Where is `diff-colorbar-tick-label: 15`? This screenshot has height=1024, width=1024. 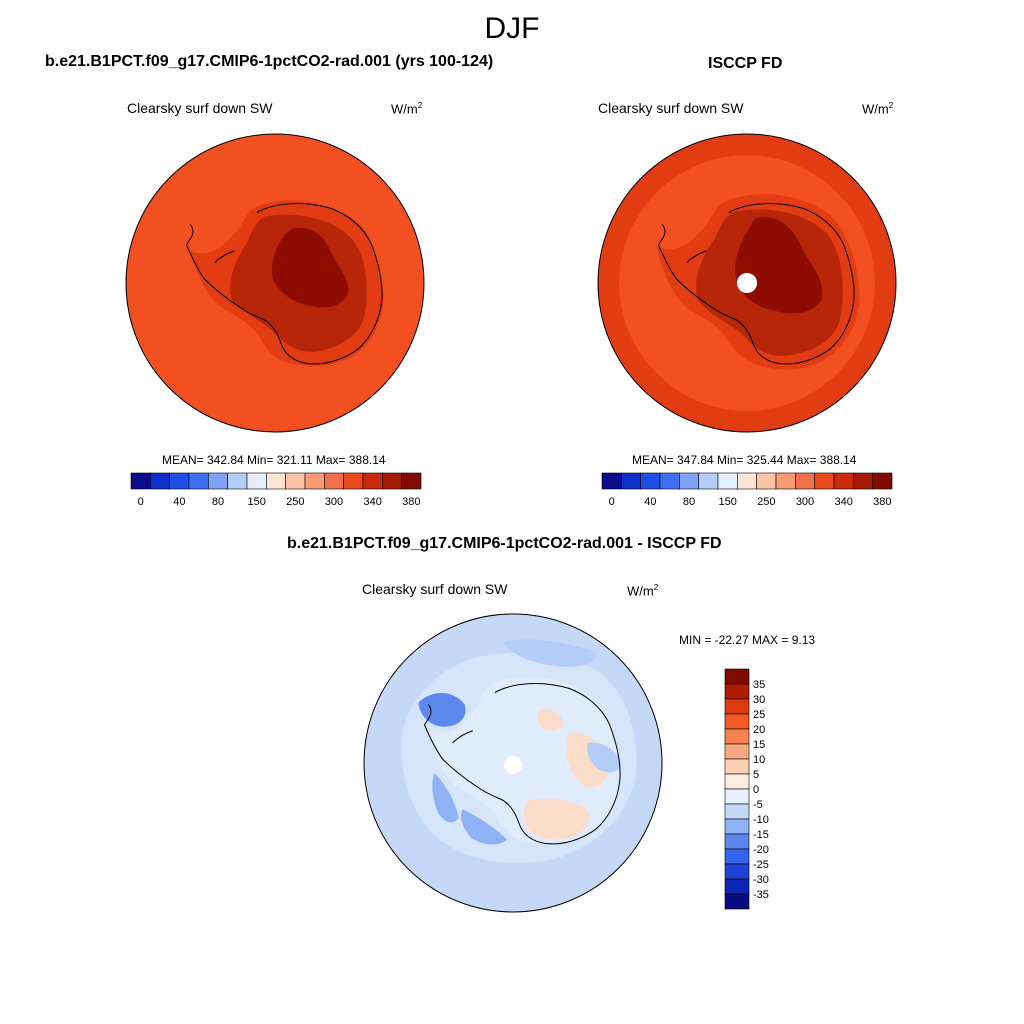
diff-colorbar-tick-label: 15 is located at coordinates (759, 745).